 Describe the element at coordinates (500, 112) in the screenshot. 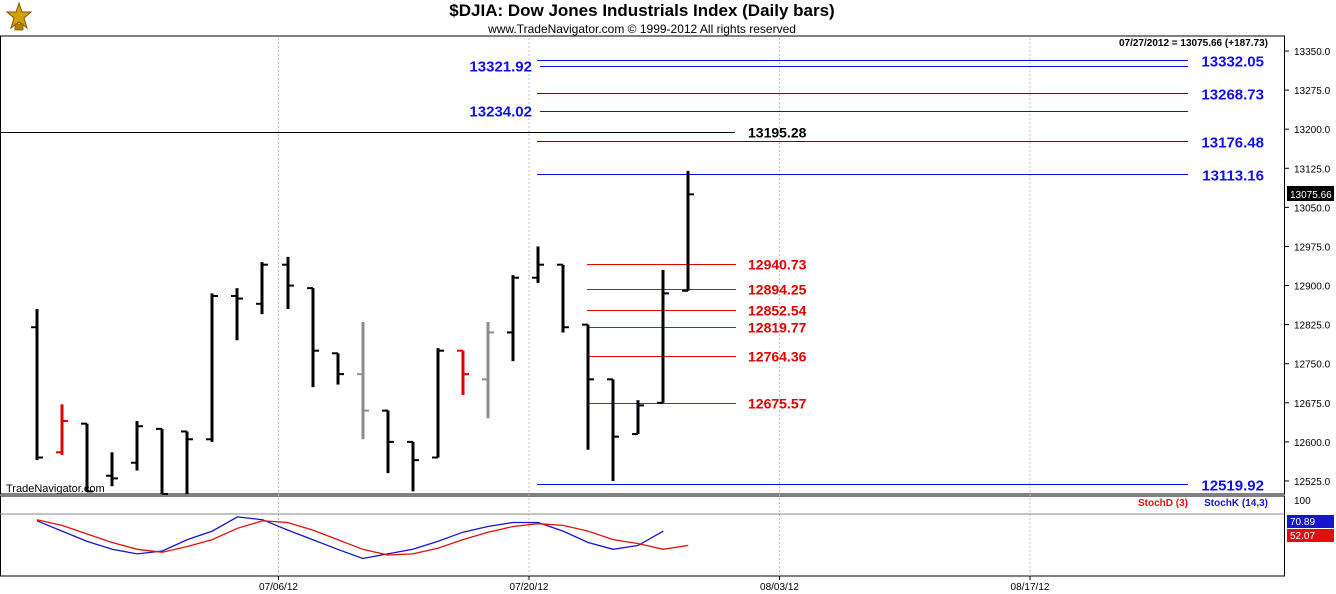

I see `blue-level-label: 13234.02` at that location.